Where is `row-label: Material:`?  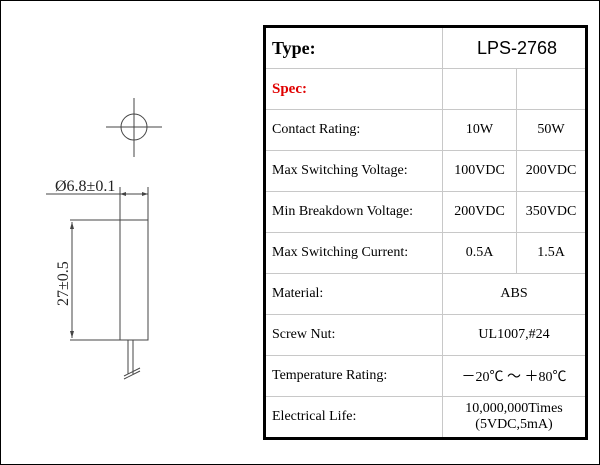
row-label: Material: is located at coordinates (353, 294).